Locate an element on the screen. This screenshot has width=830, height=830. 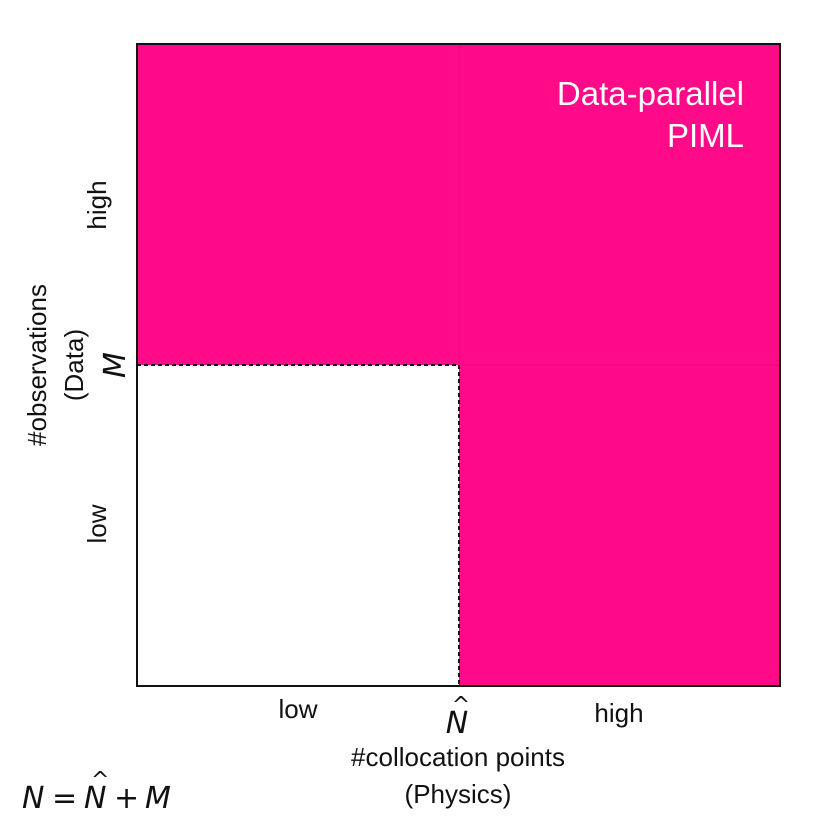
svg-text: M is located at coordinates (158, 798).